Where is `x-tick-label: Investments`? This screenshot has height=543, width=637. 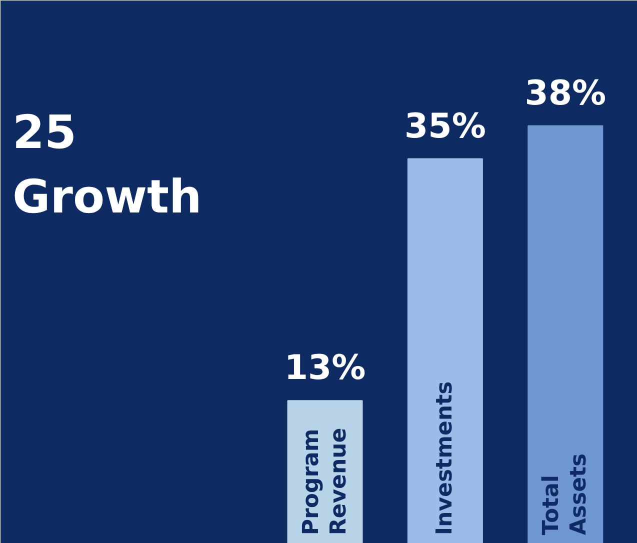 x-tick-label: Investments is located at coordinates (445, 458).